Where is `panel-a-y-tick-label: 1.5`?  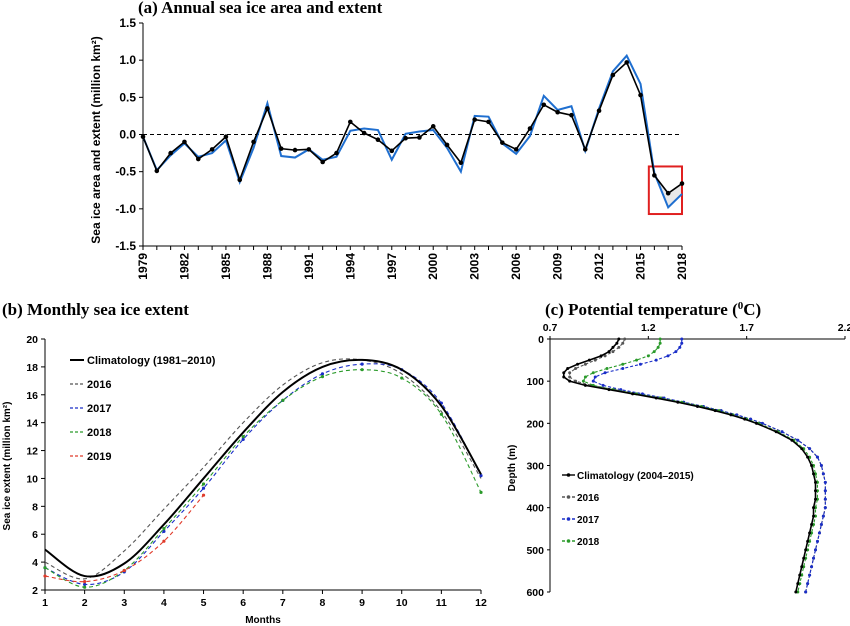
panel-a-y-tick-label: 1.5 is located at coordinates (127, 23).